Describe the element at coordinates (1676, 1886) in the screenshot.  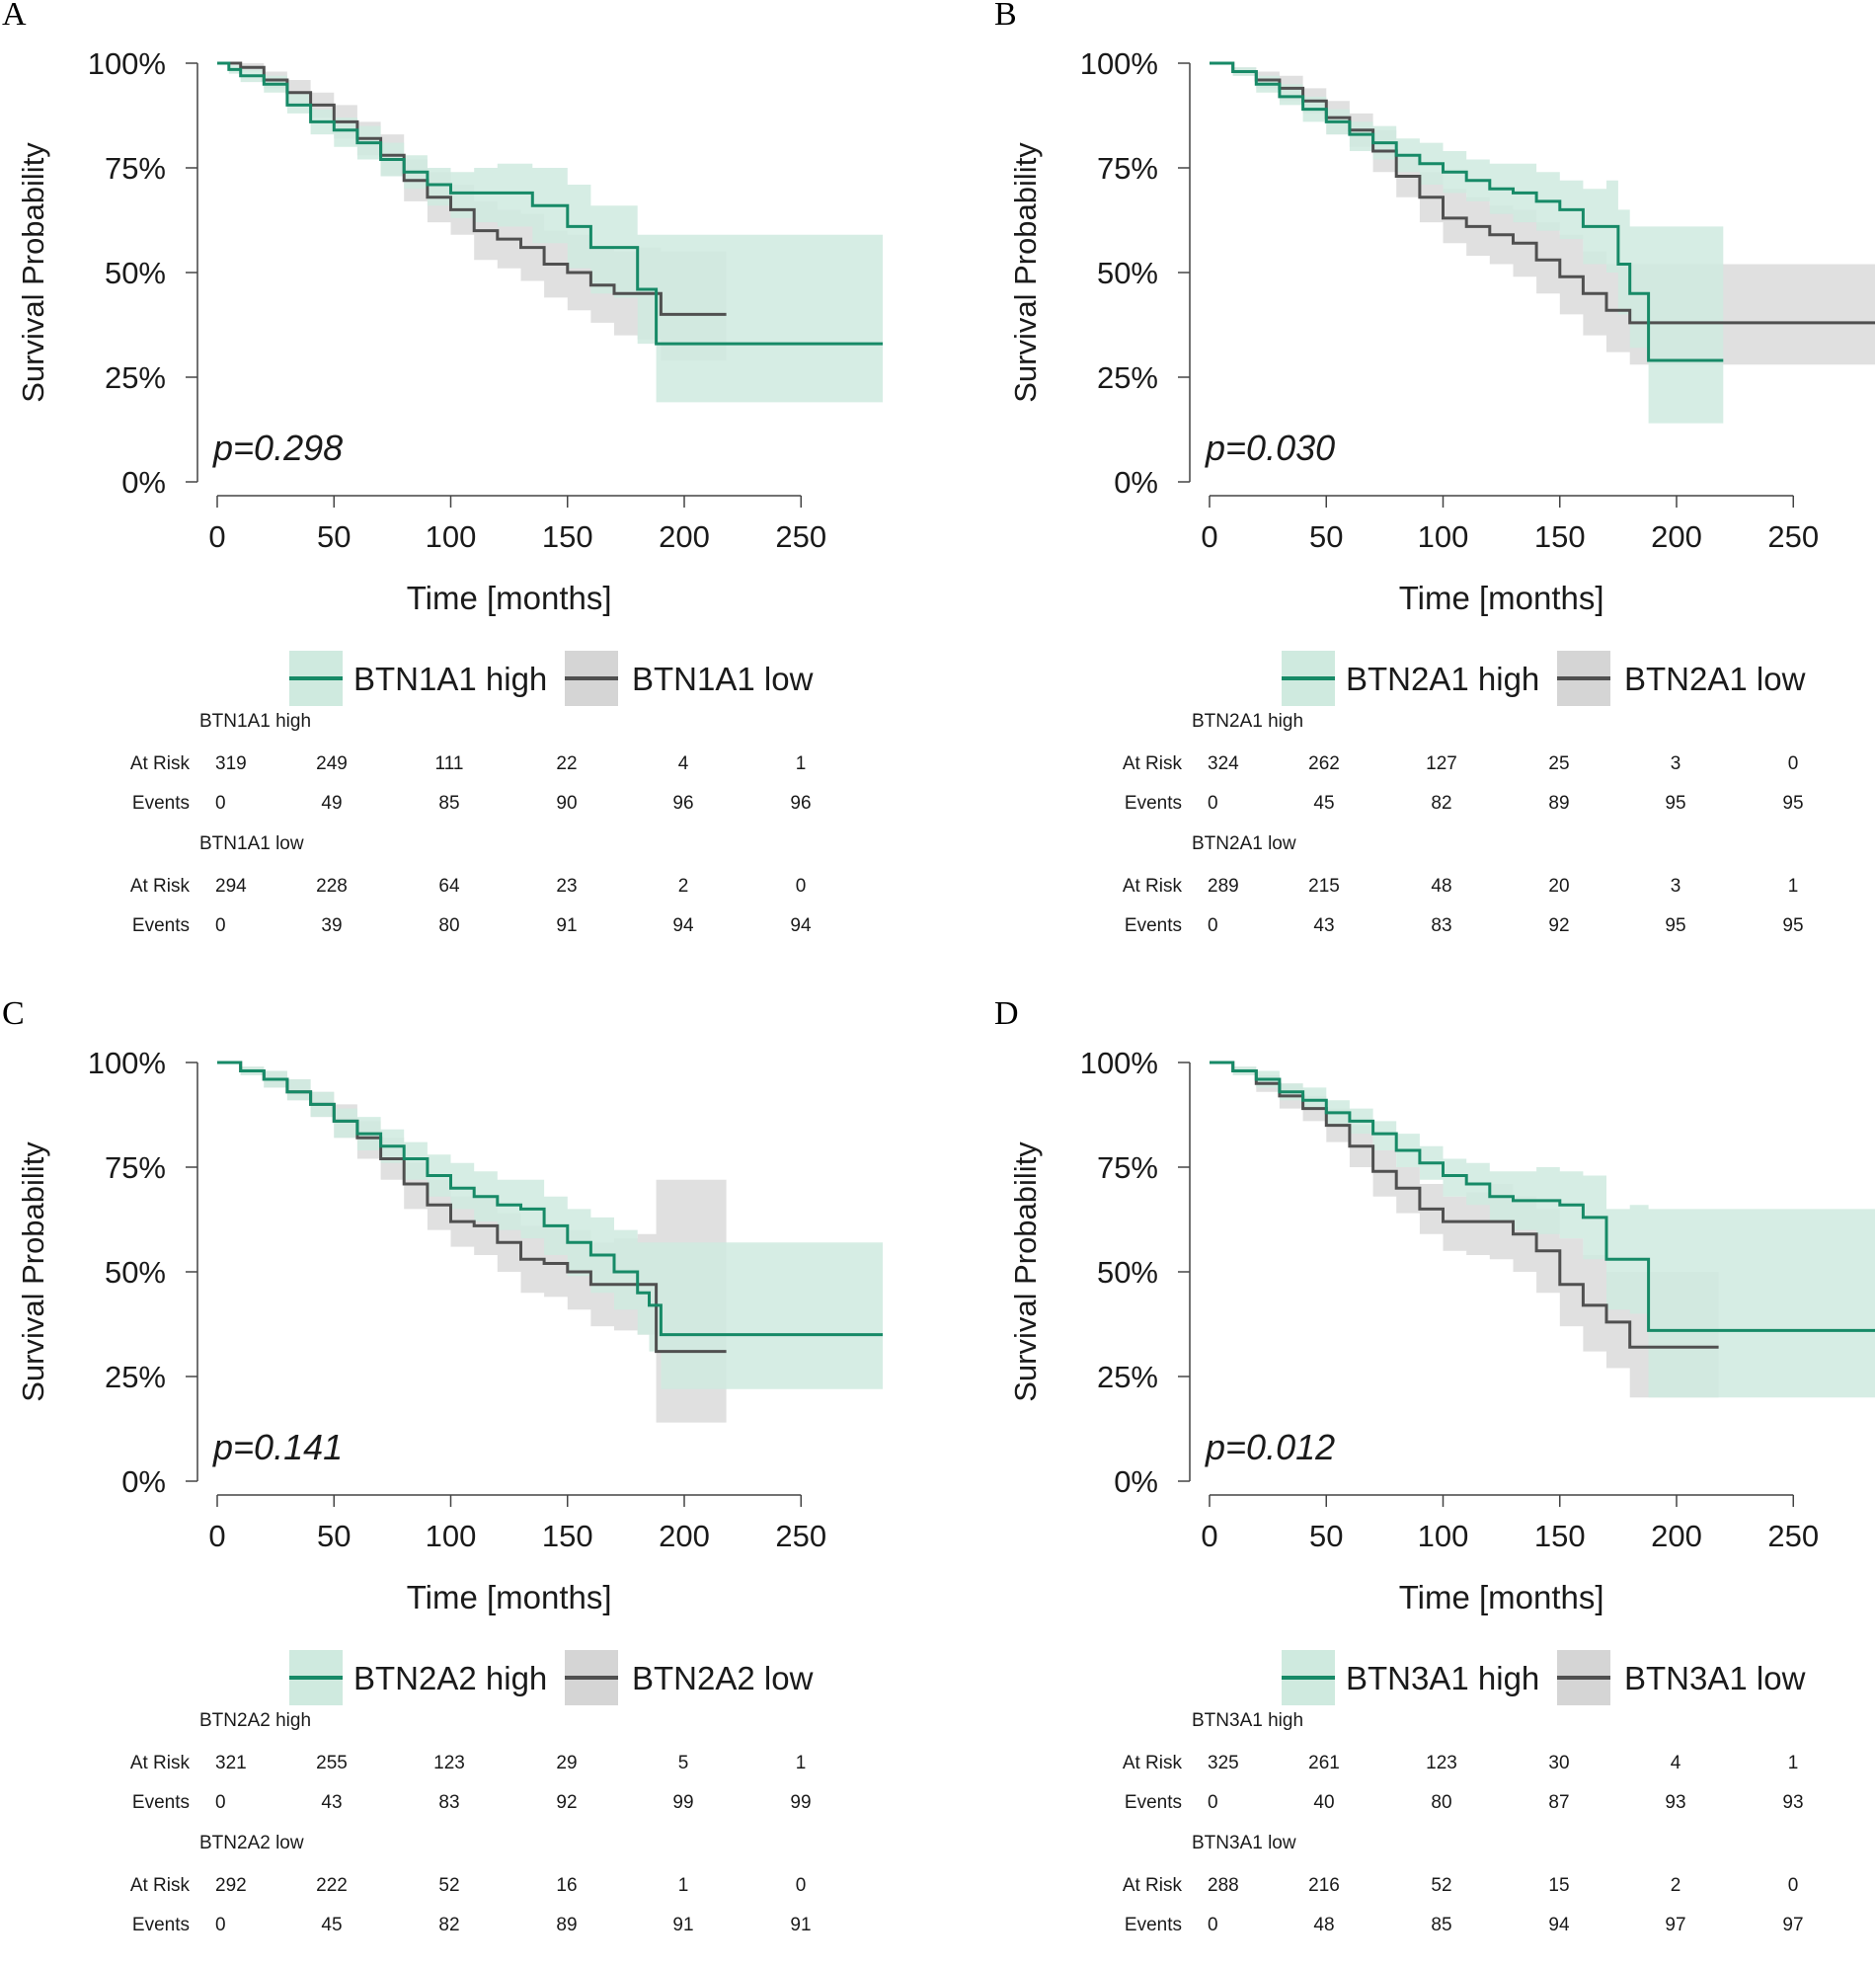
I see `risk-cell: 2` at that location.